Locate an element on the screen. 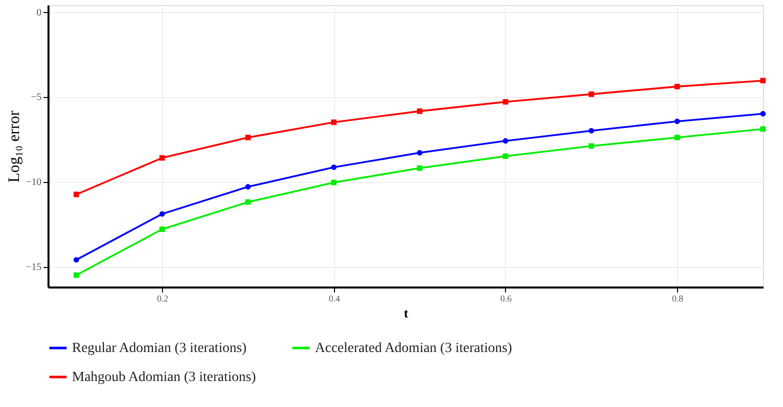  x-tick-label: 0.8 is located at coordinates (678, 299).